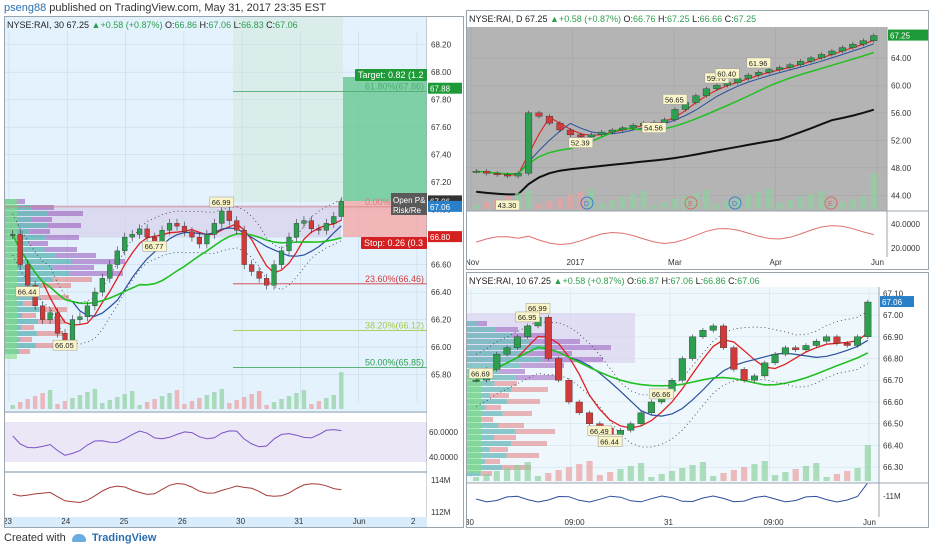 Image resolution: width=932 pixels, height=550 pixels. What do you see at coordinates (892, 496) in the screenshot?
I see `osc-tick: -11M` at bounding box center [892, 496].